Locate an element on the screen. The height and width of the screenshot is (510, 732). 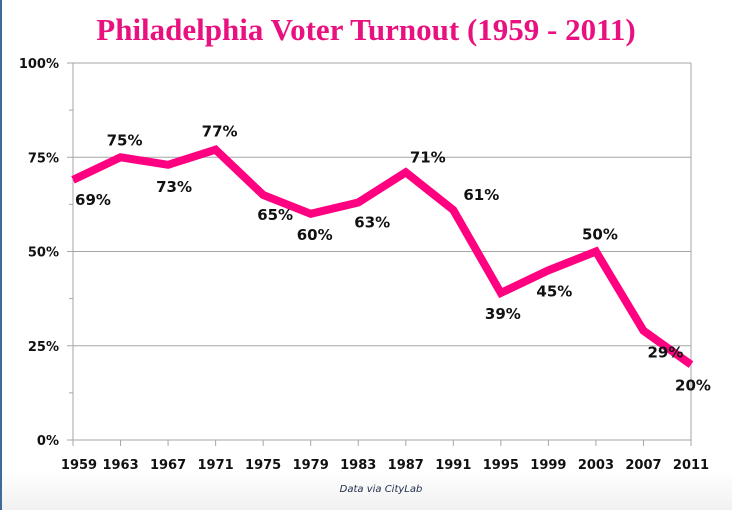
x-tick-label: 1983 is located at coordinates (358, 465).